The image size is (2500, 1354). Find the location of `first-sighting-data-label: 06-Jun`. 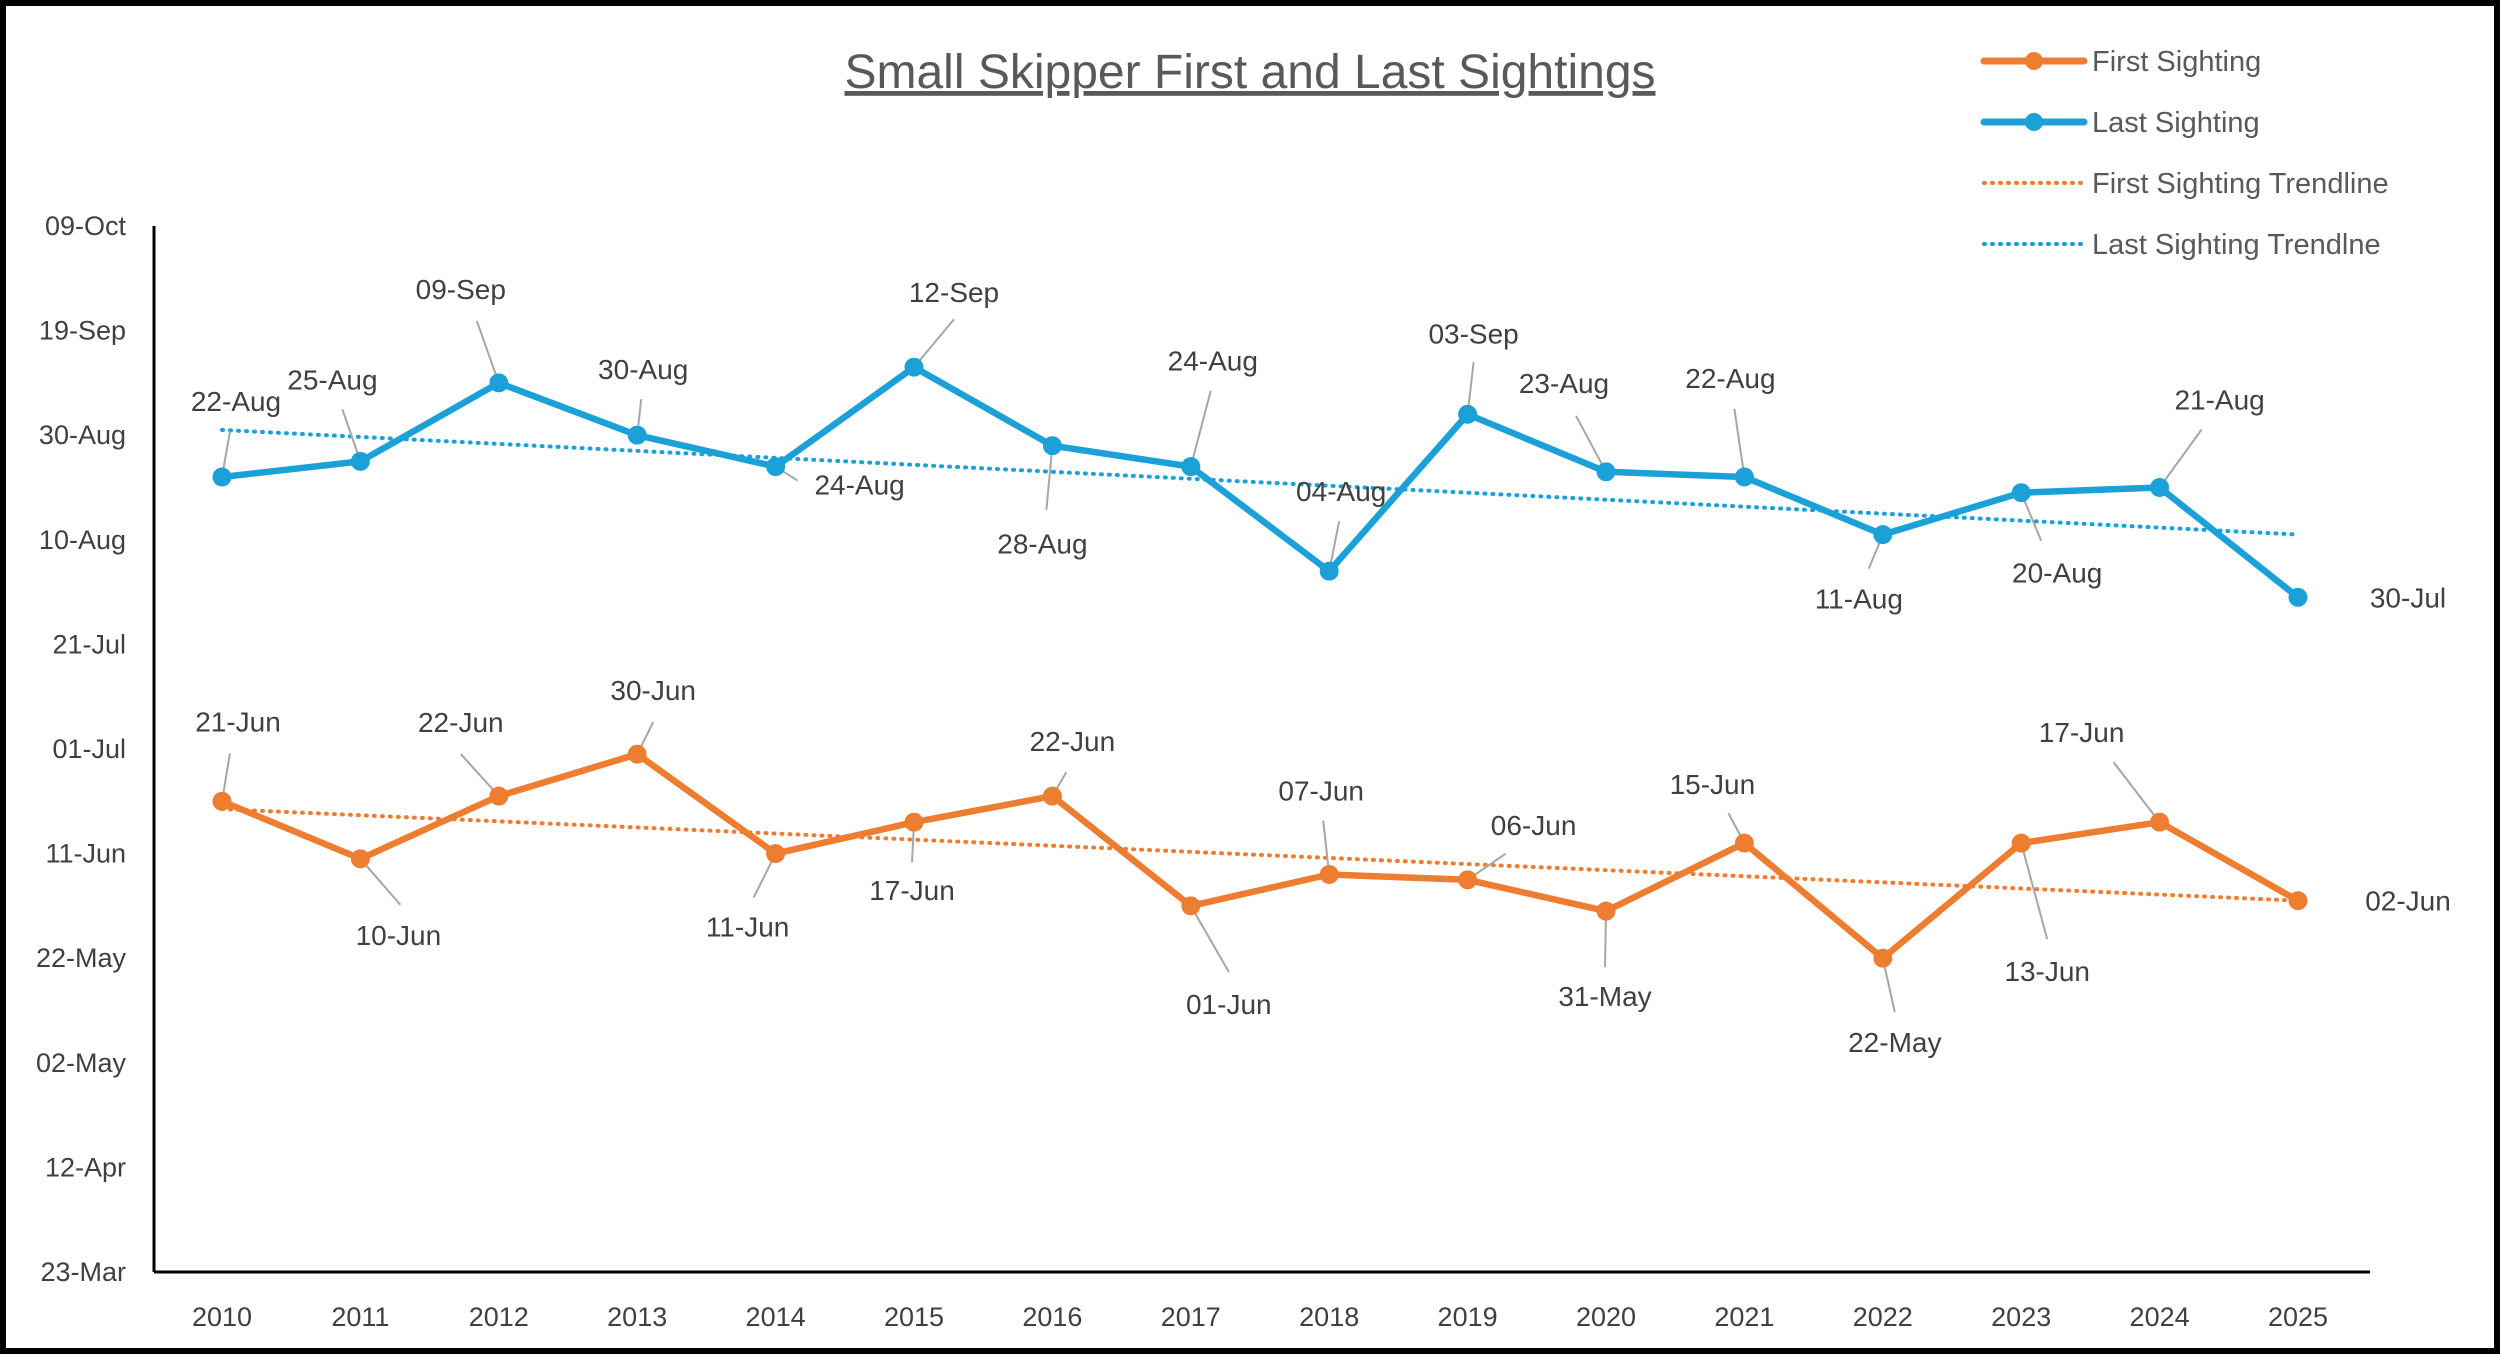

first-sighting-data-label: 06-Jun is located at coordinates (1534, 825).